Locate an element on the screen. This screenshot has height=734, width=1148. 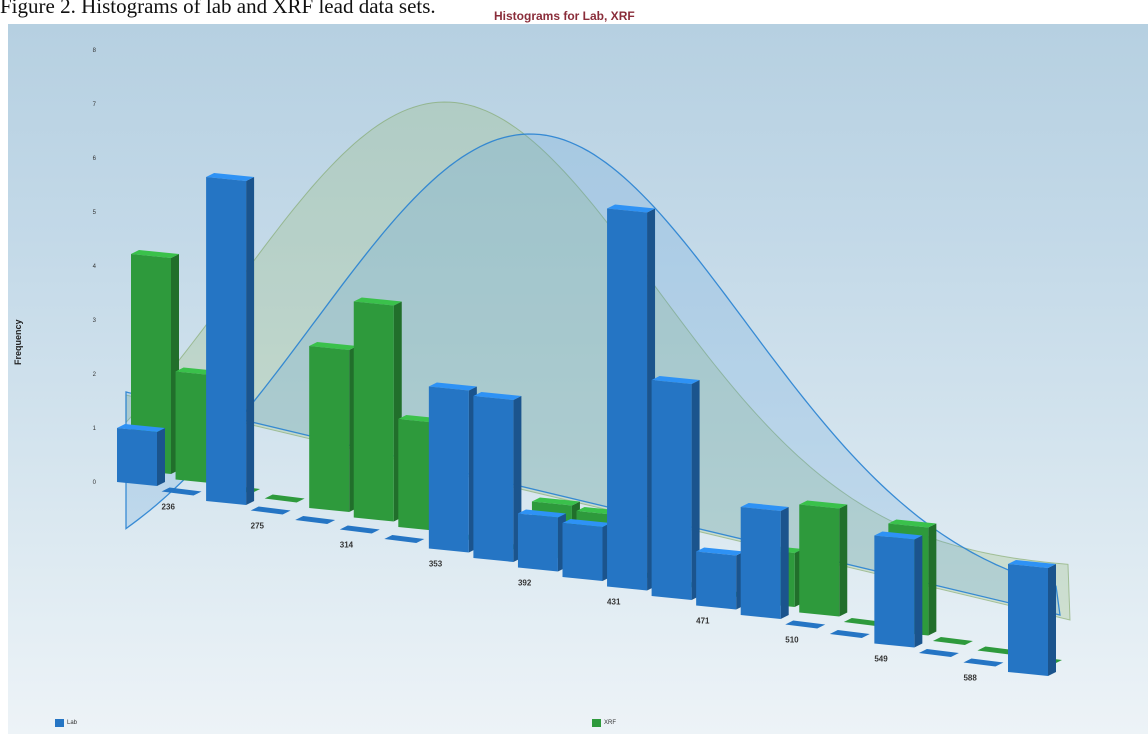
y-tick-label: 8 is located at coordinates (95, 51).